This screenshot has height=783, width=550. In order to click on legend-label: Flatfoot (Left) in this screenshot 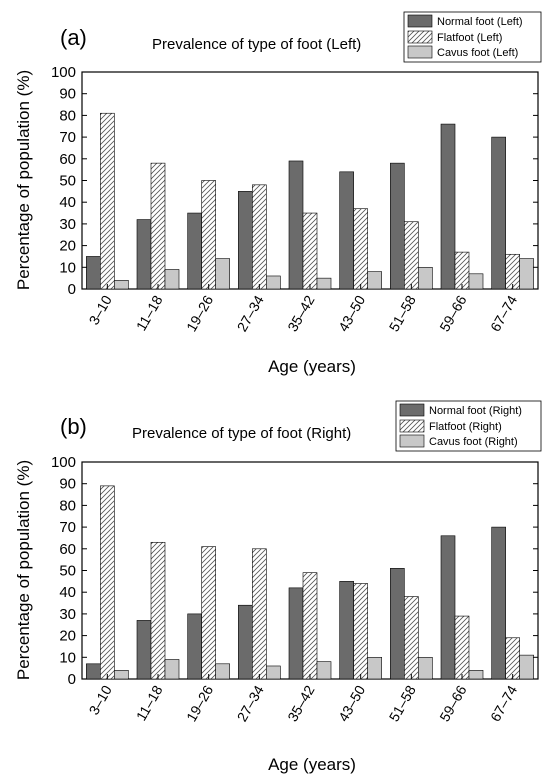, I will do `click(469, 38)`.